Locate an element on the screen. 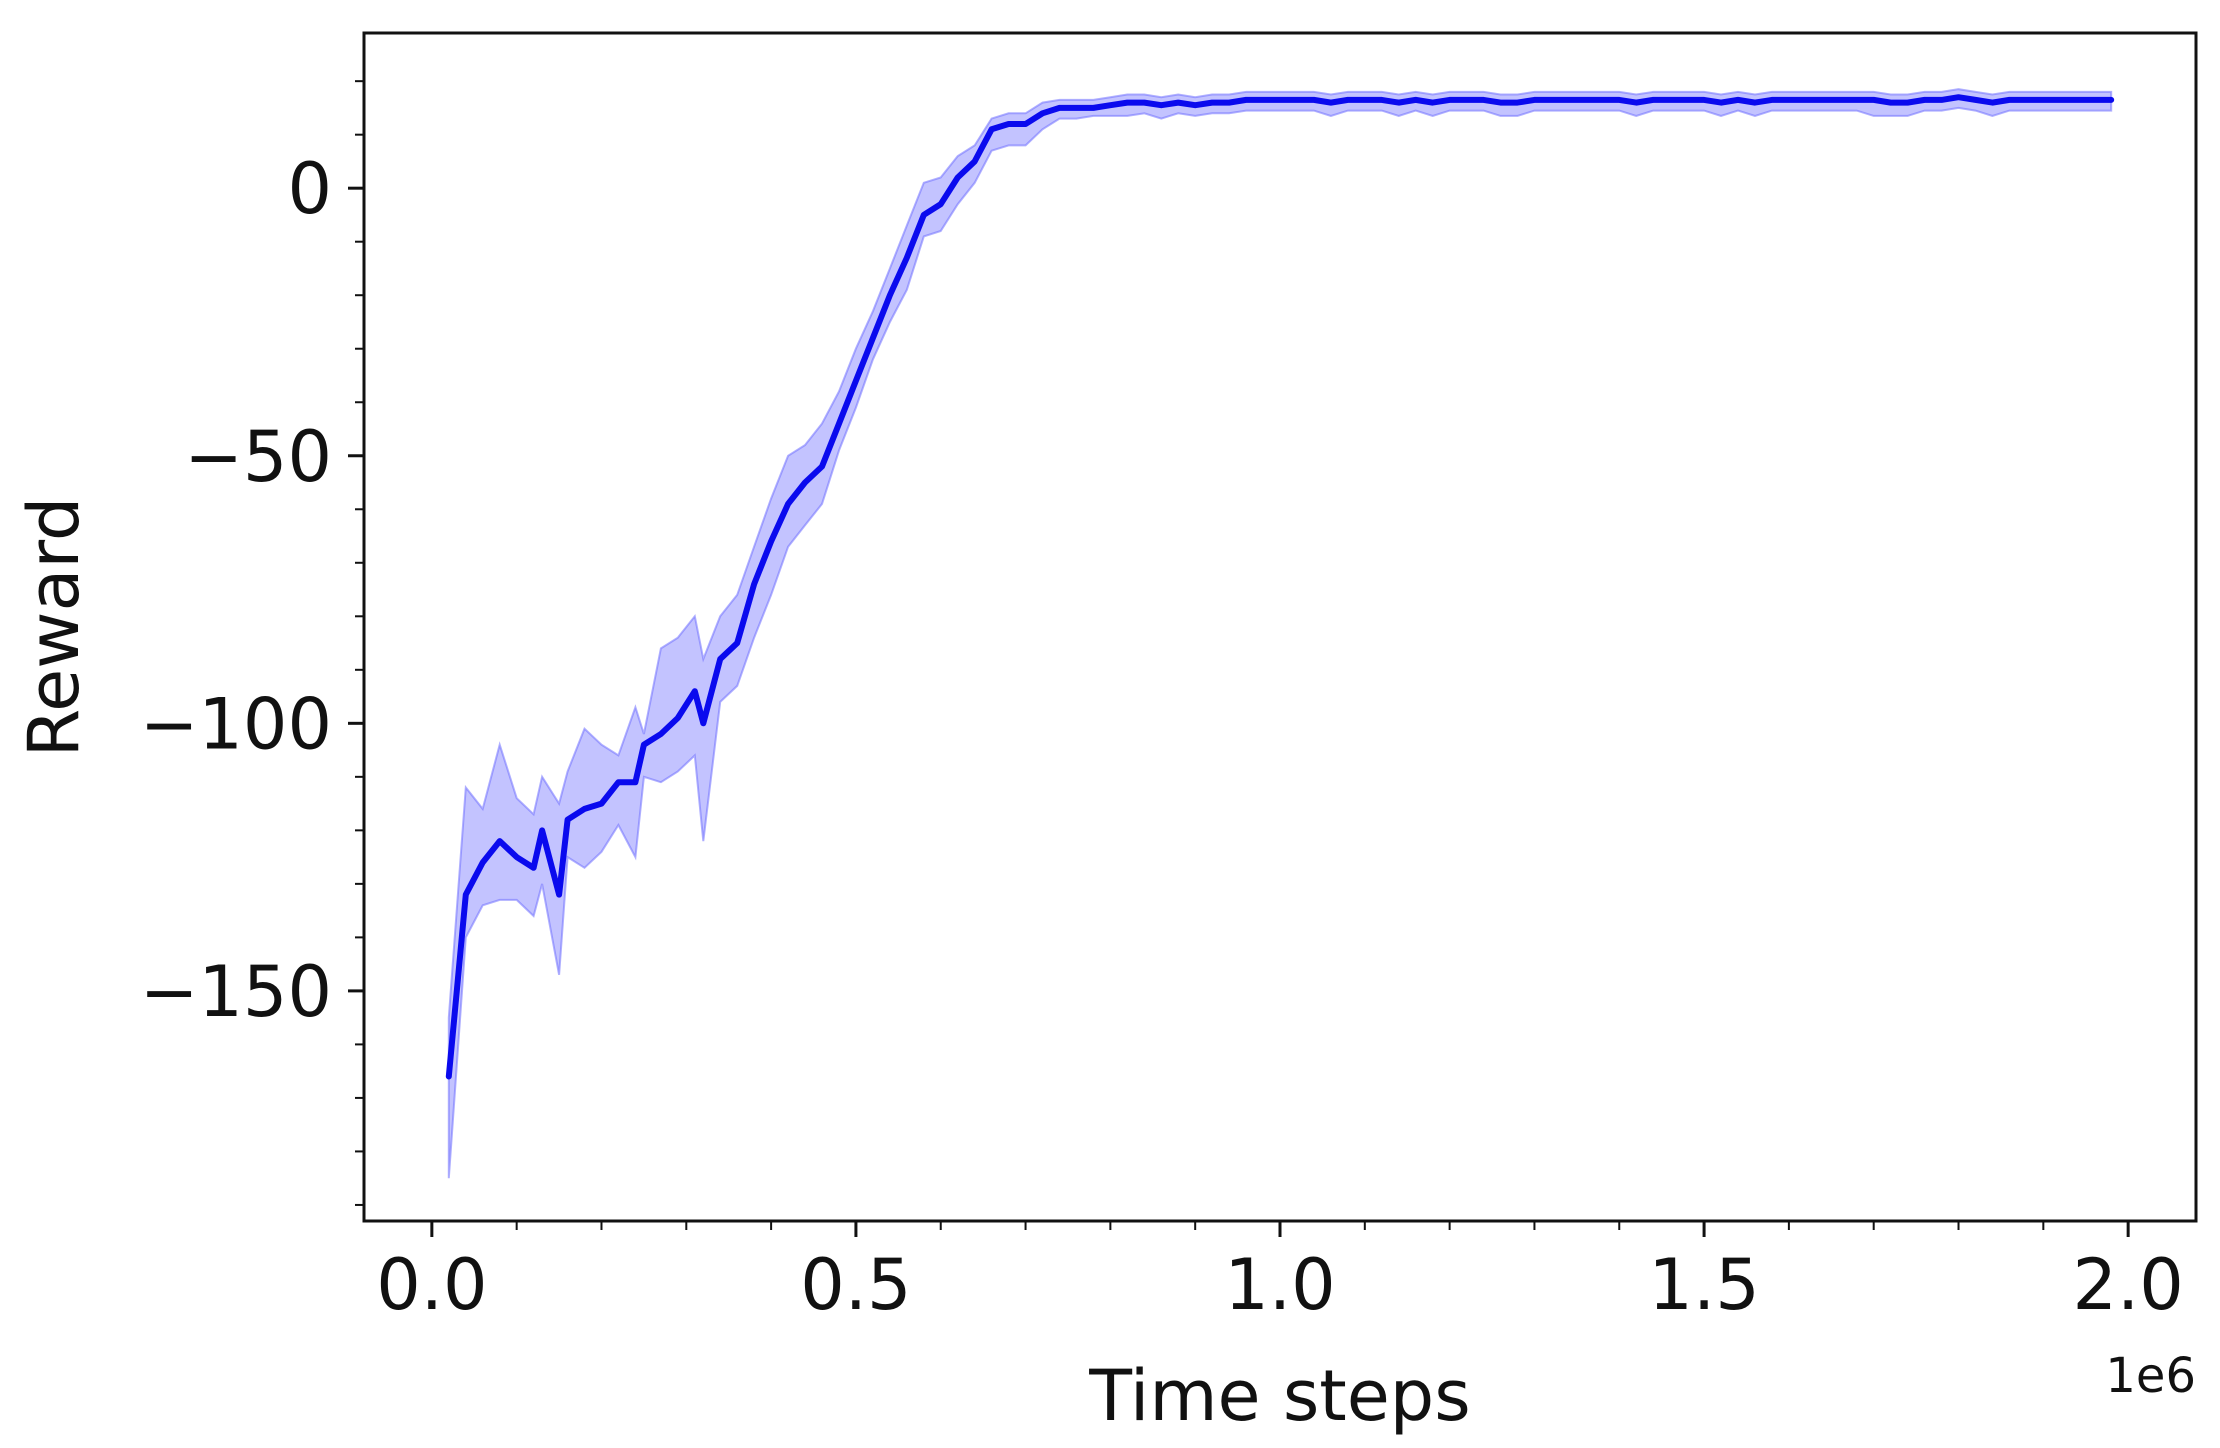  x-axis-ticks: 0.0 0.5 1.0 1.5 2.0 is located at coordinates (1280, 1273).